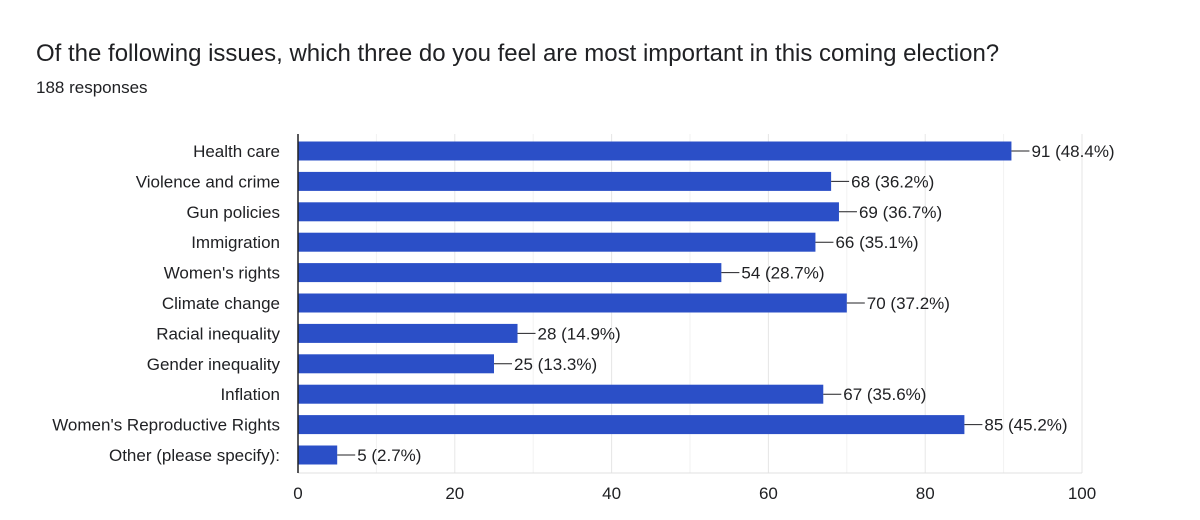  I want to click on data-label-7: 25 (13.3%), so click(555, 364).